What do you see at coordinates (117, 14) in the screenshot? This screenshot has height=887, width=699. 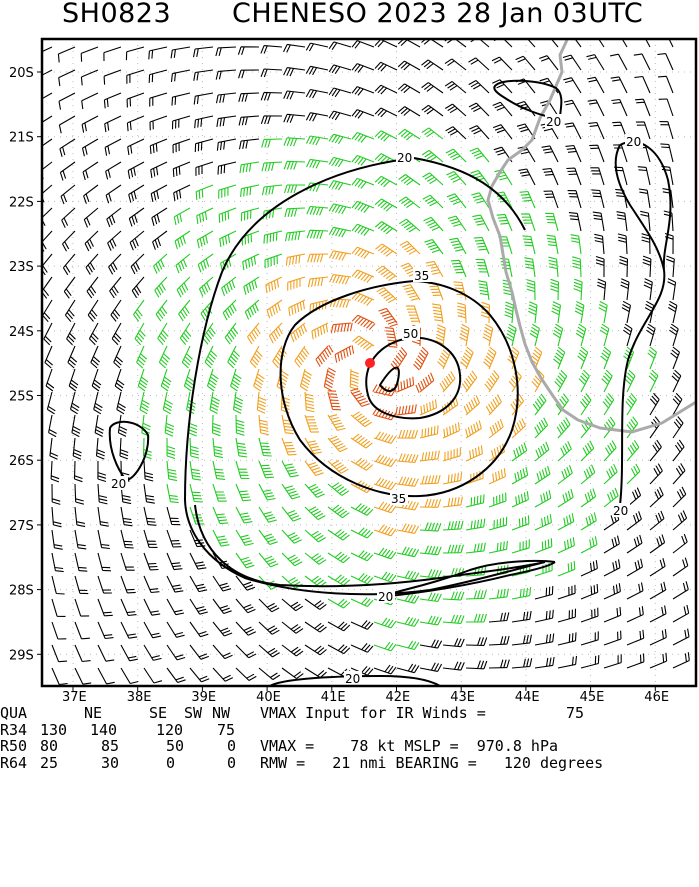 I see `storm-id: SH0823` at bounding box center [117, 14].